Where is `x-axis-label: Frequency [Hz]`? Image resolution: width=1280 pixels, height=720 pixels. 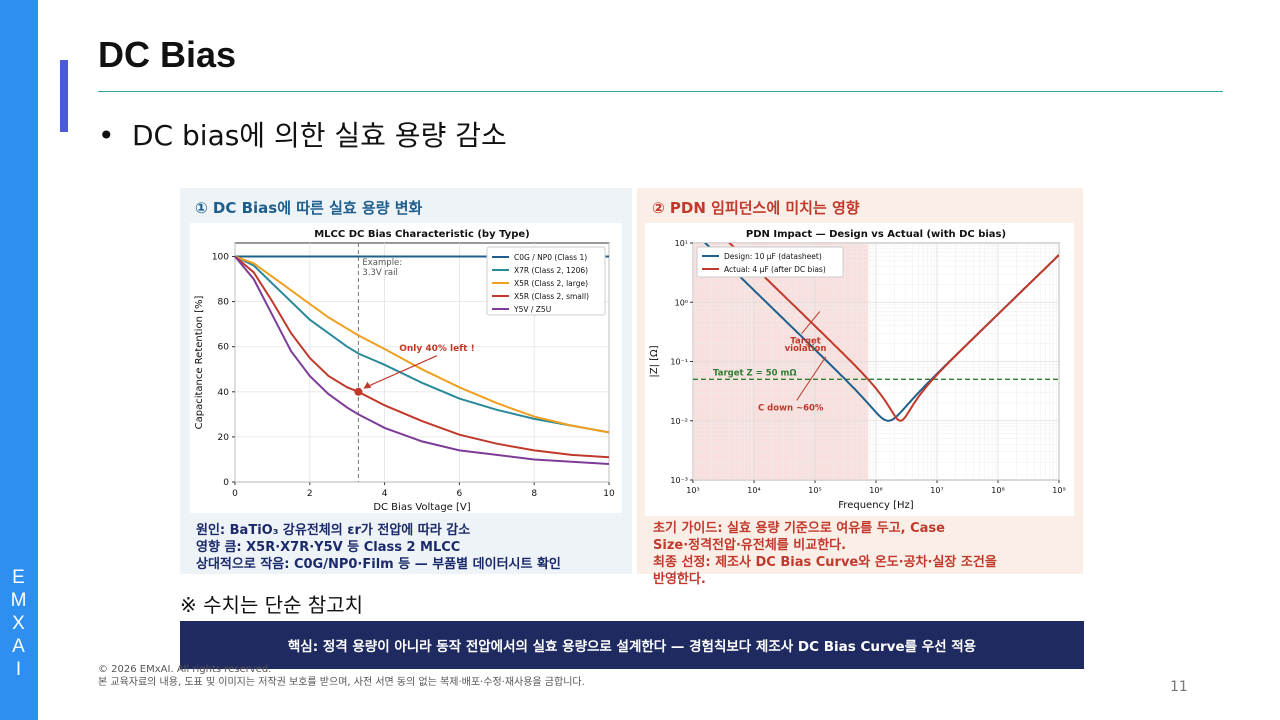
x-axis-label: Frequency [Hz] is located at coordinates (876, 505).